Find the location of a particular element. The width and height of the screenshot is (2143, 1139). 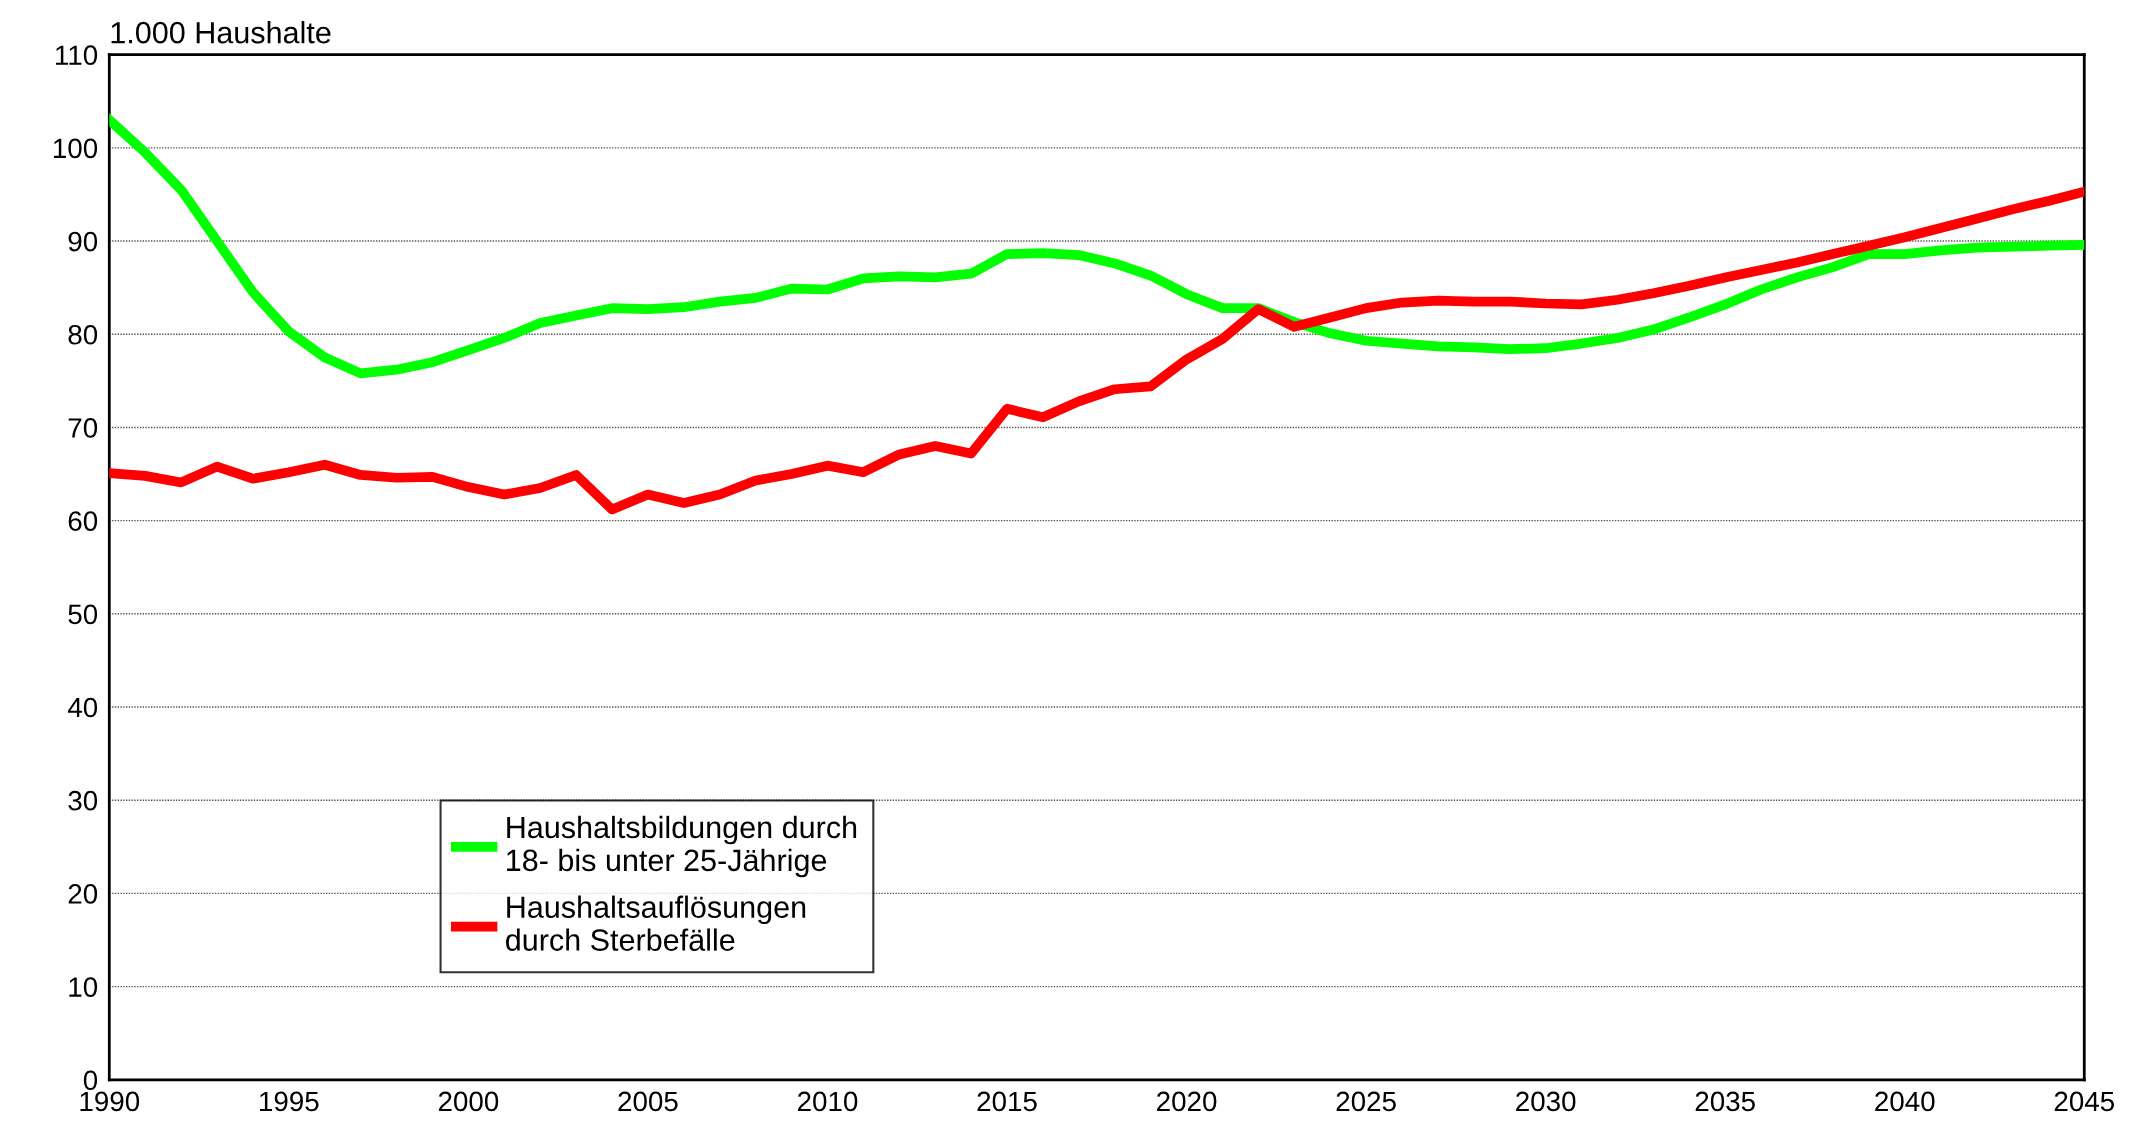

x-tick-label: 2040 is located at coordinates (1905, 1101).